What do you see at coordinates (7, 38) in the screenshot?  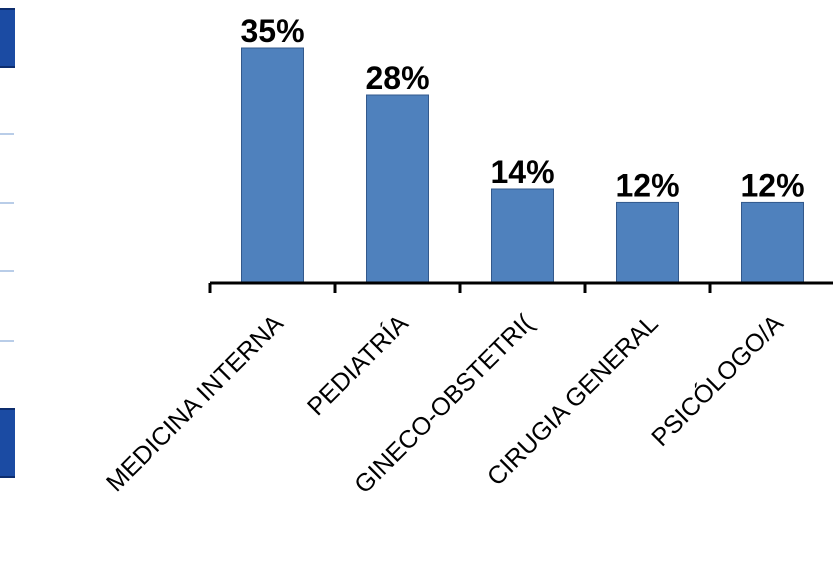 I see `left-strip-block-top` at bounding box center [7, 38].